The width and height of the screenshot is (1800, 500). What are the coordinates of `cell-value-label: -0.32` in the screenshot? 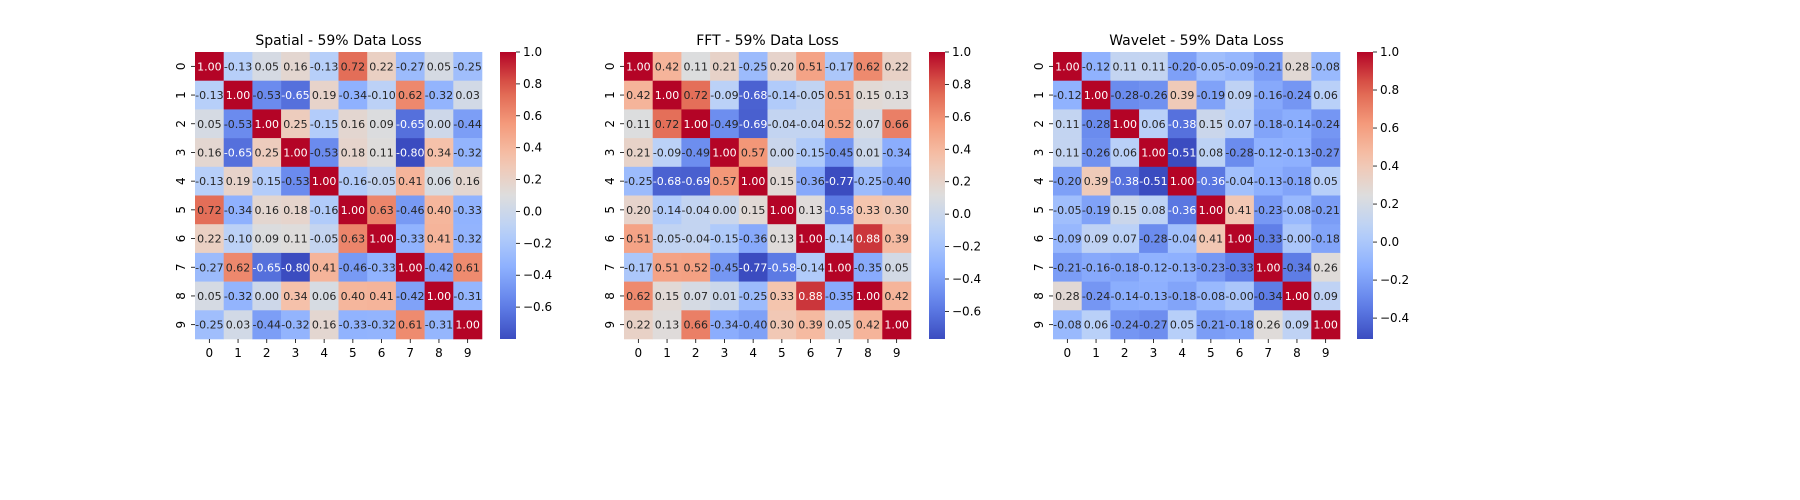 It's located at (439, 95).